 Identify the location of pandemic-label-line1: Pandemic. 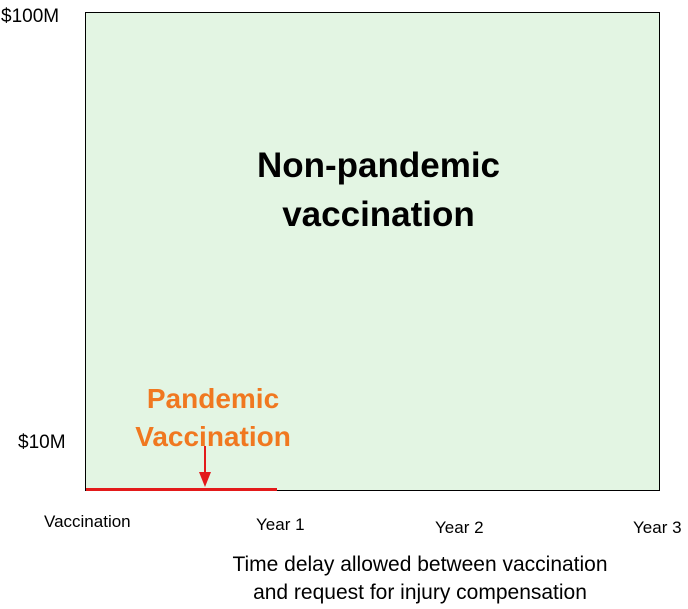
(213, 398).